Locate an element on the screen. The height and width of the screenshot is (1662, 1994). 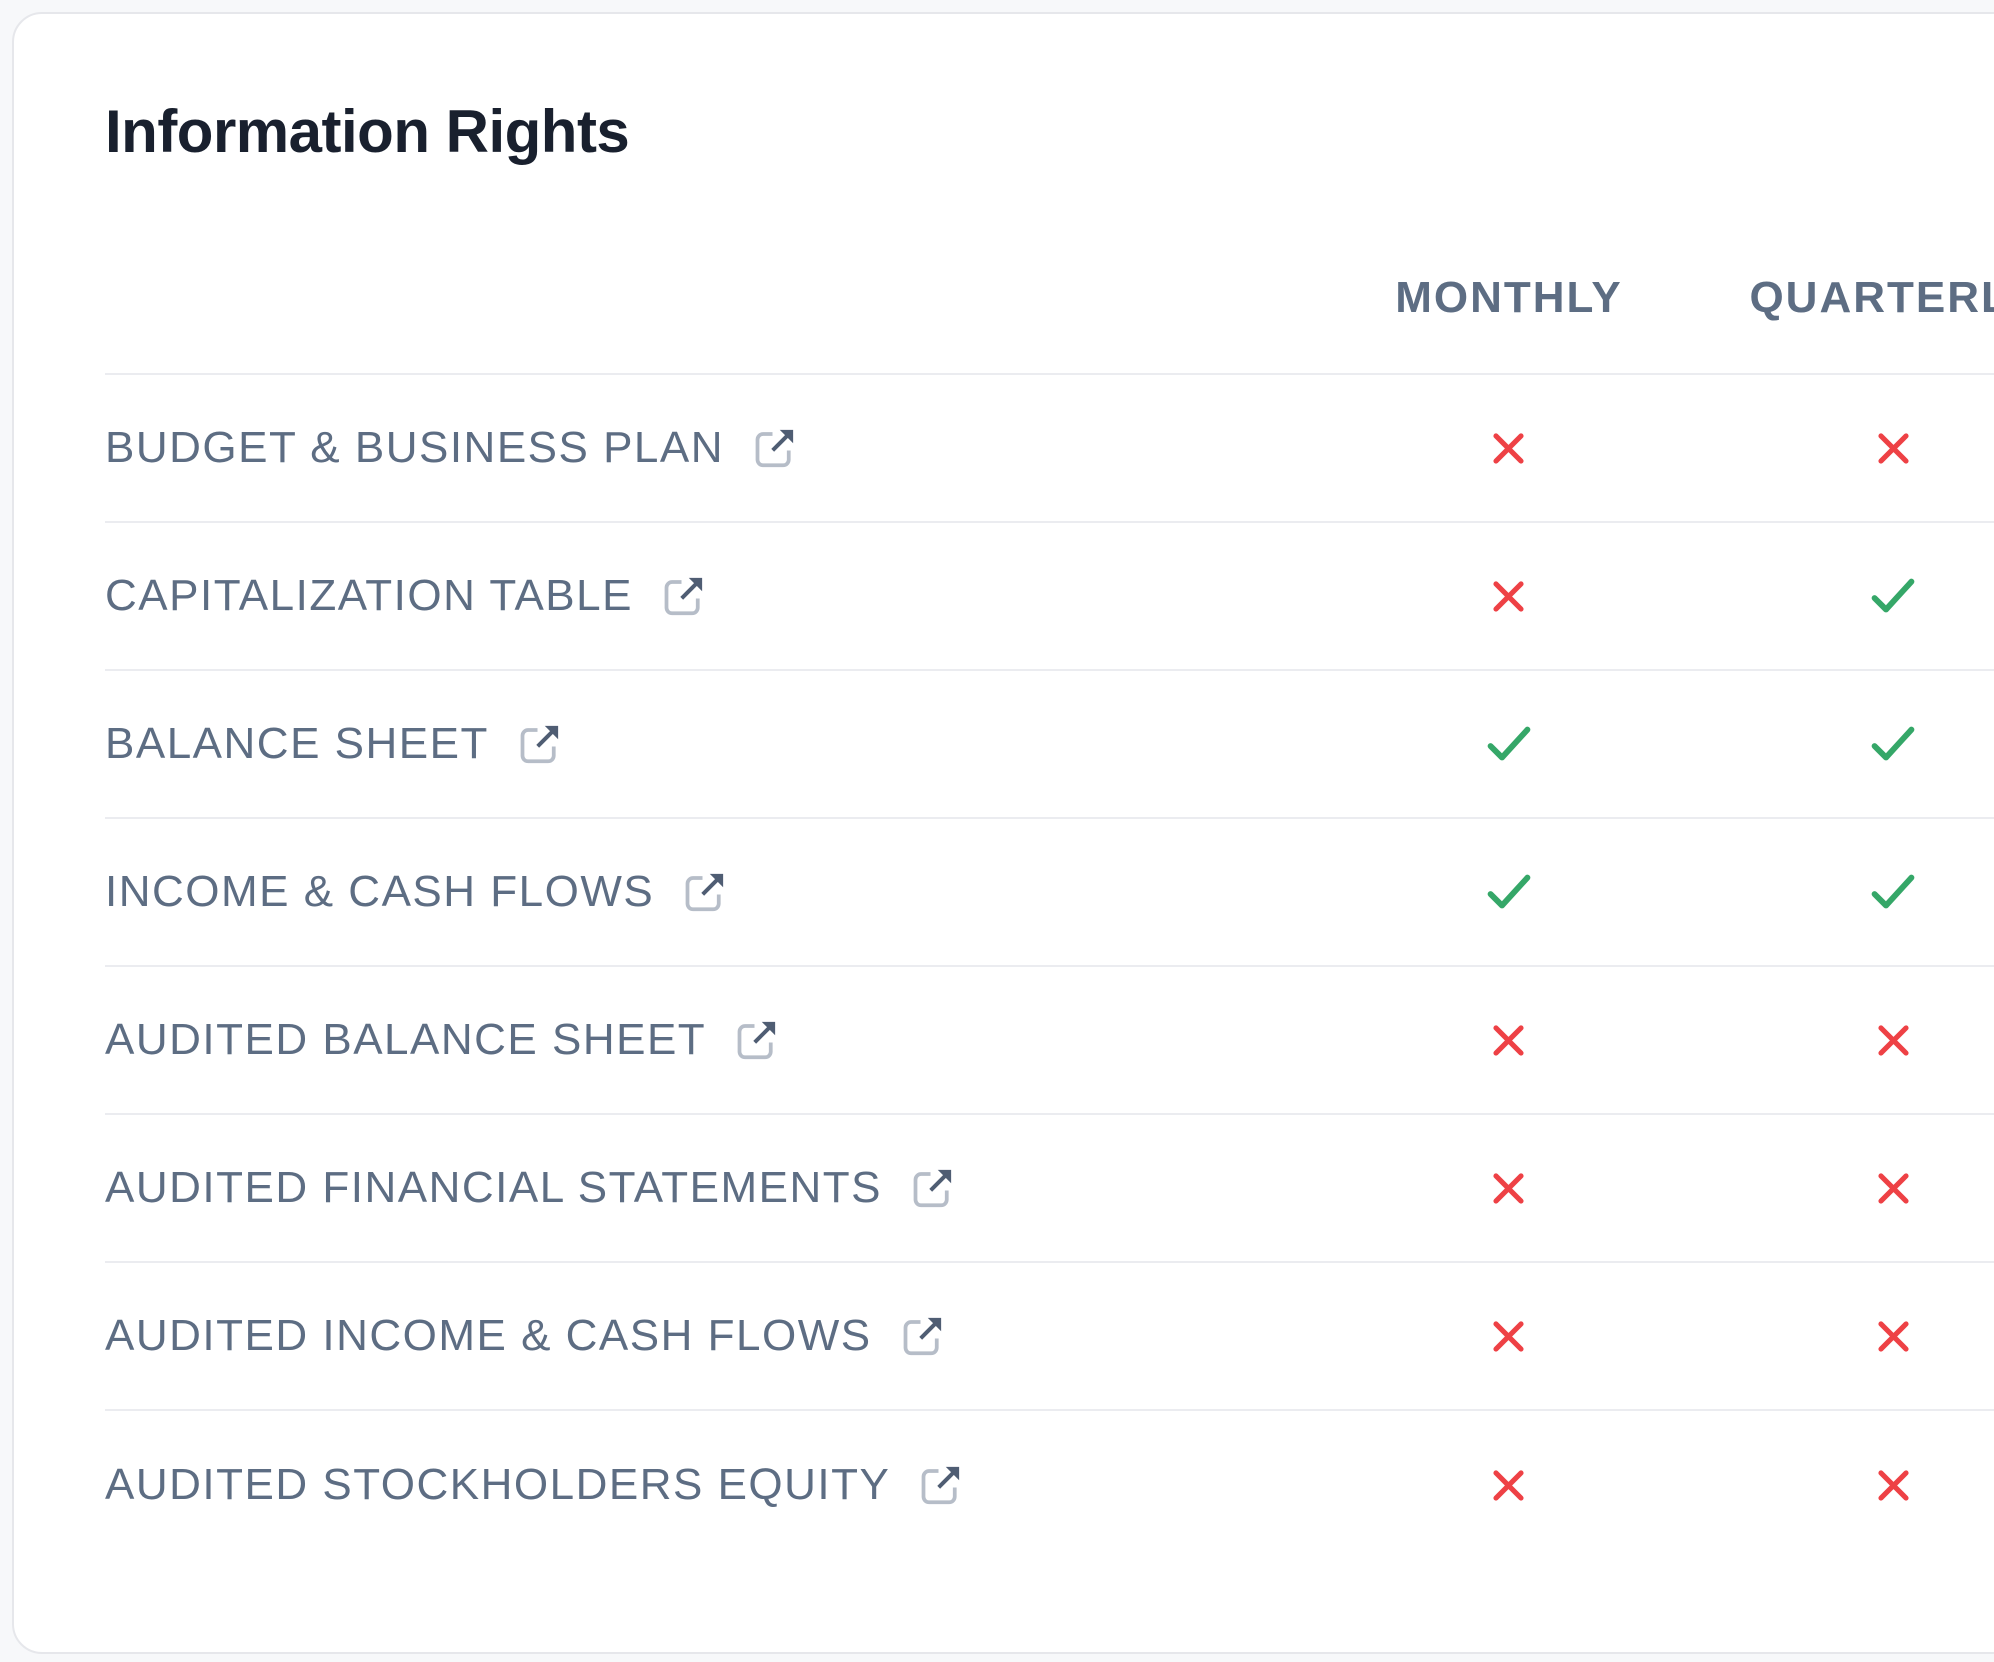
row-label-cell: AUDITED FINANCIAL STATEMENTS is located at coordinates (732, 1188).